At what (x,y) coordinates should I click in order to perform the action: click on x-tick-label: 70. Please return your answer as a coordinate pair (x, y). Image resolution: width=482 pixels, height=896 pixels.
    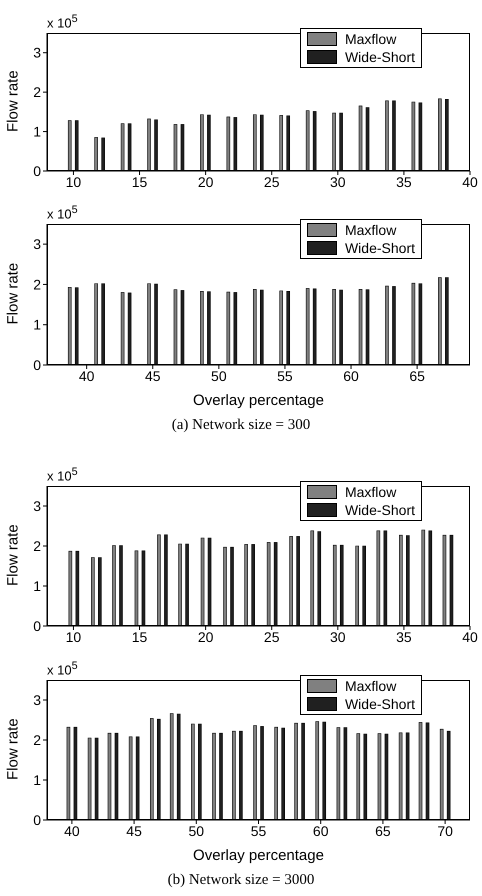
    Looking at the image, I should click on (445, 830).